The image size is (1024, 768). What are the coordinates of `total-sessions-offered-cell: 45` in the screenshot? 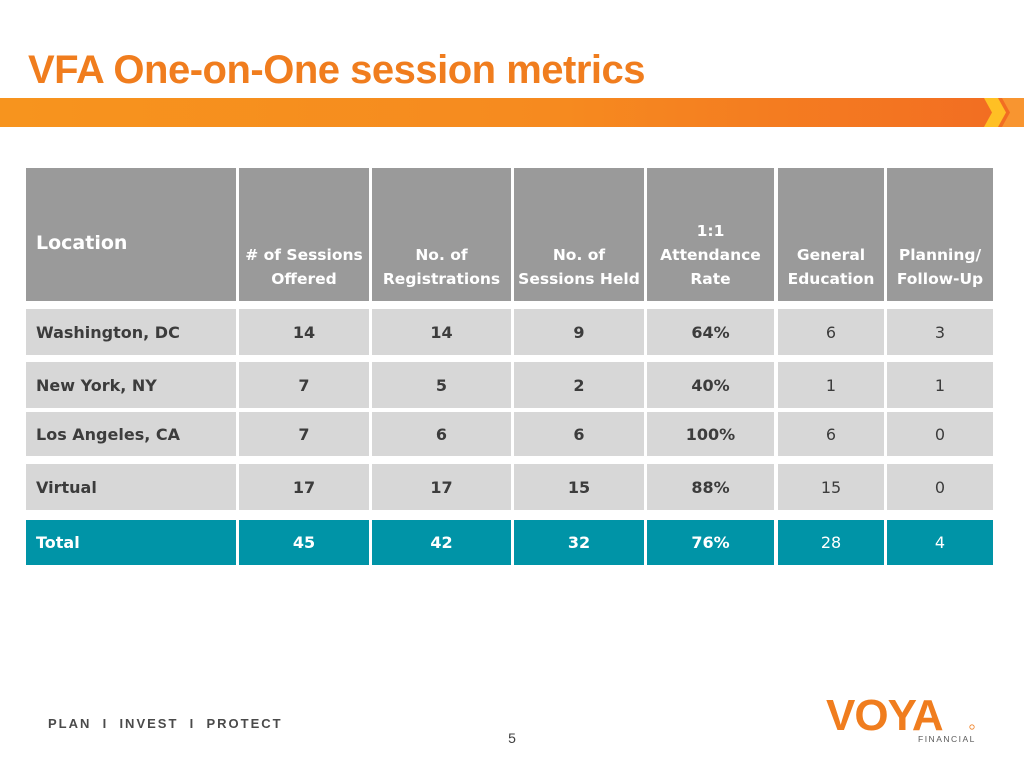 It's located at (304, 542).